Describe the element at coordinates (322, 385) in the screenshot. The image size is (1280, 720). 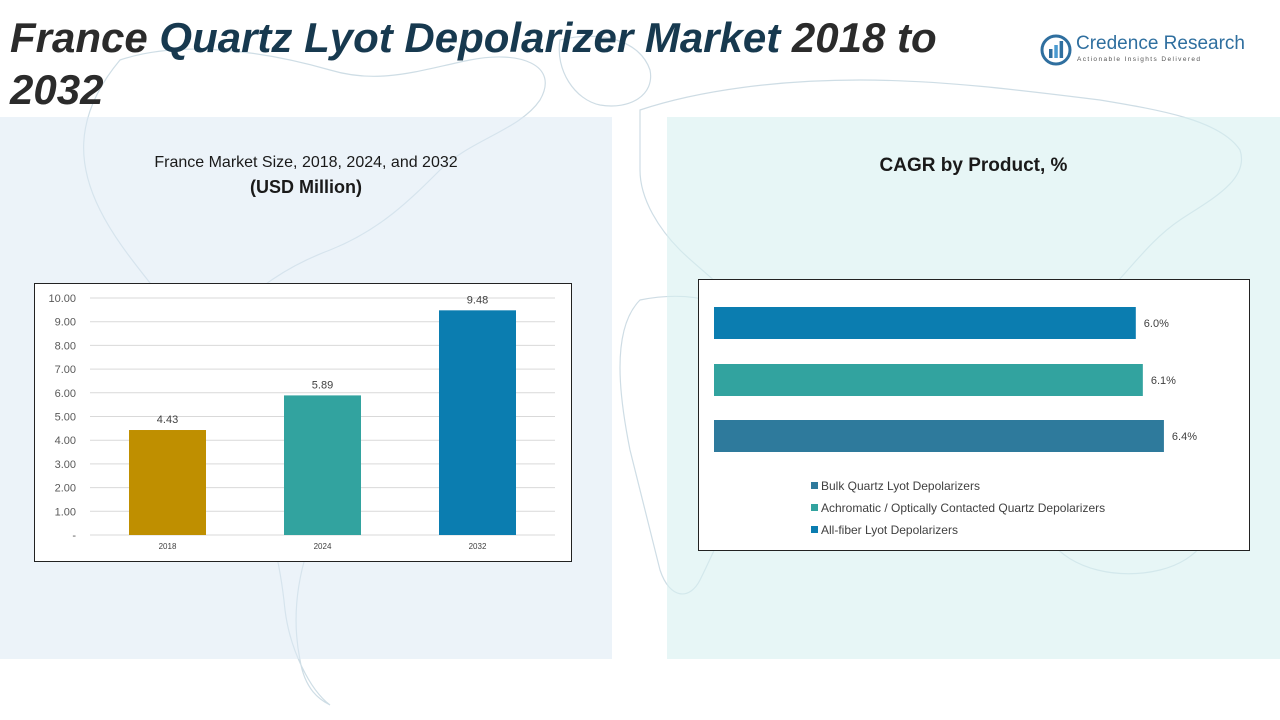
I see `bar-value-label: 5.89` at that location.